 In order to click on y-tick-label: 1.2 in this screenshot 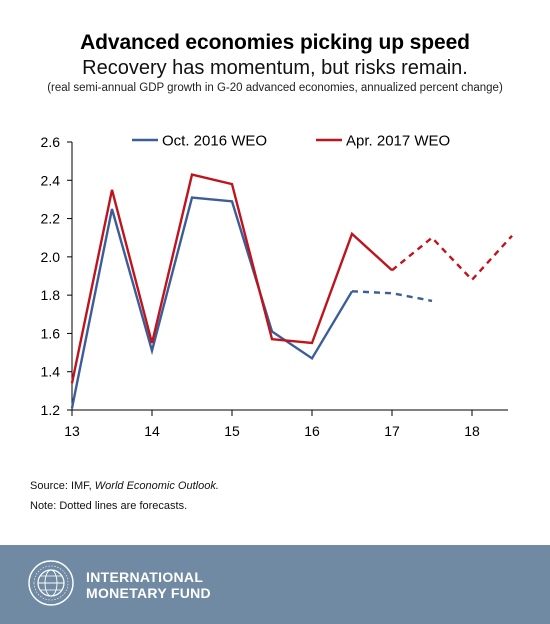, I will do `click(51, 410)`.